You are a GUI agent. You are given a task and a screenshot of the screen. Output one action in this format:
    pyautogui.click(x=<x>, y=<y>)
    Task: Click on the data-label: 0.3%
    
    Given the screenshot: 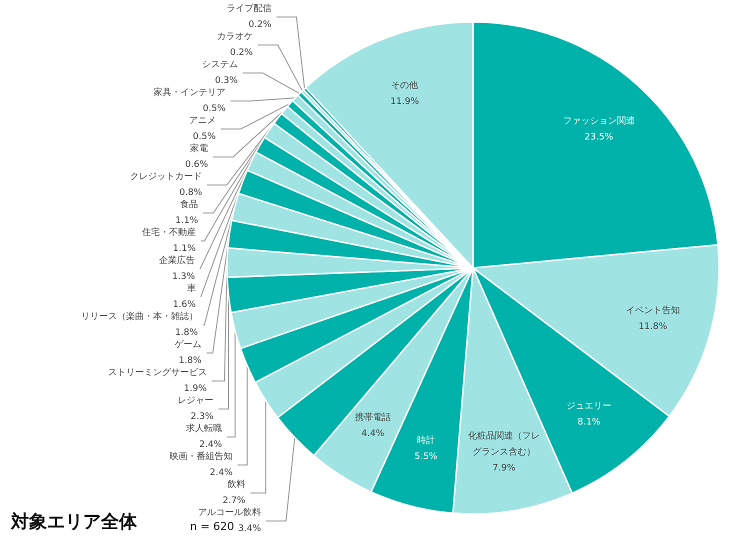 What is the action you would take?
    pyautogui.click(x=226, y=81)
    